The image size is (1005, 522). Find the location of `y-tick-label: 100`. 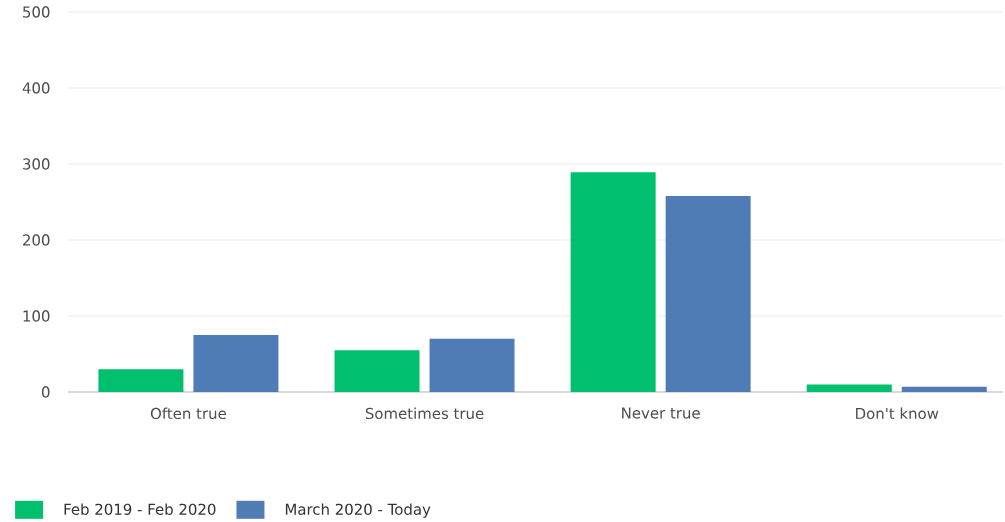

y-tick-label: 100 is located at coordinates (36, 316).